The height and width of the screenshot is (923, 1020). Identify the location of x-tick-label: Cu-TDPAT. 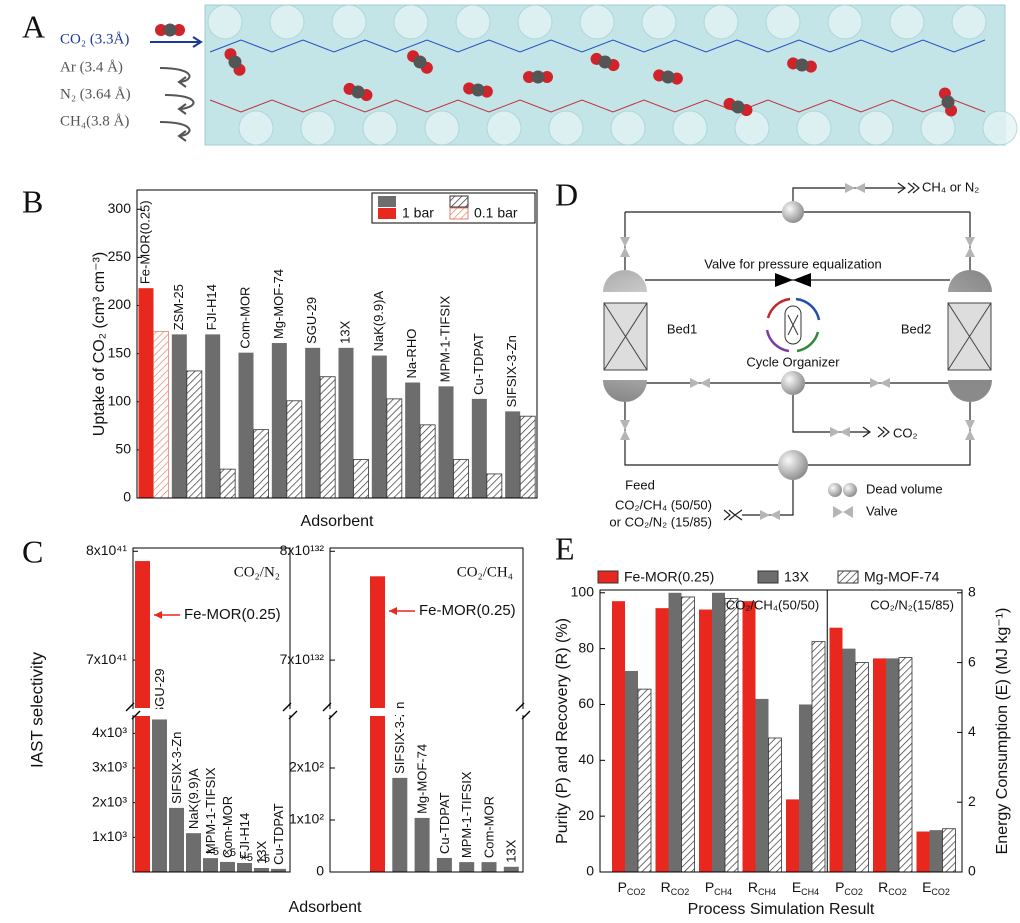
(478, 364).